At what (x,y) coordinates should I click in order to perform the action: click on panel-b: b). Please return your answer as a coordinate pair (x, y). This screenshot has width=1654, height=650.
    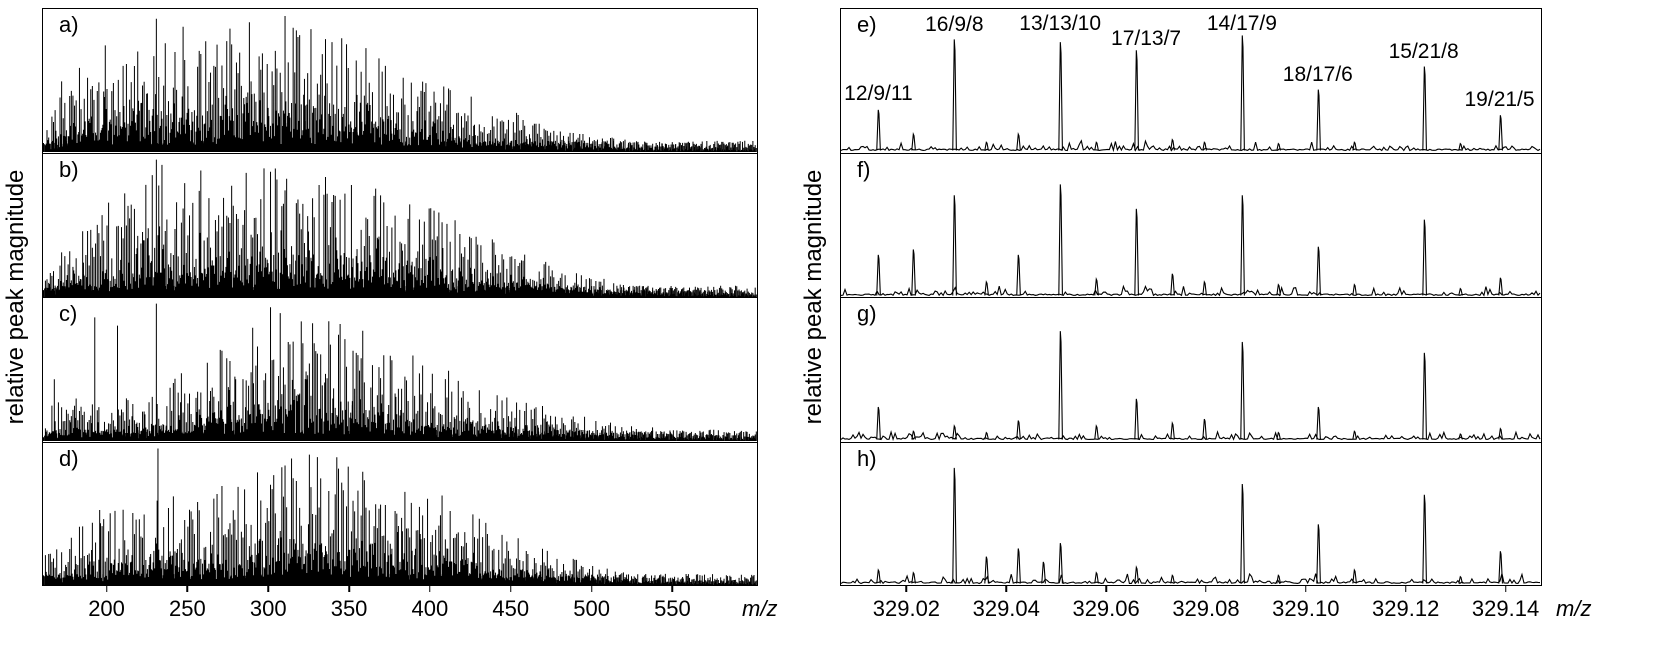
    Looking at the image, I should click on (400, 224).